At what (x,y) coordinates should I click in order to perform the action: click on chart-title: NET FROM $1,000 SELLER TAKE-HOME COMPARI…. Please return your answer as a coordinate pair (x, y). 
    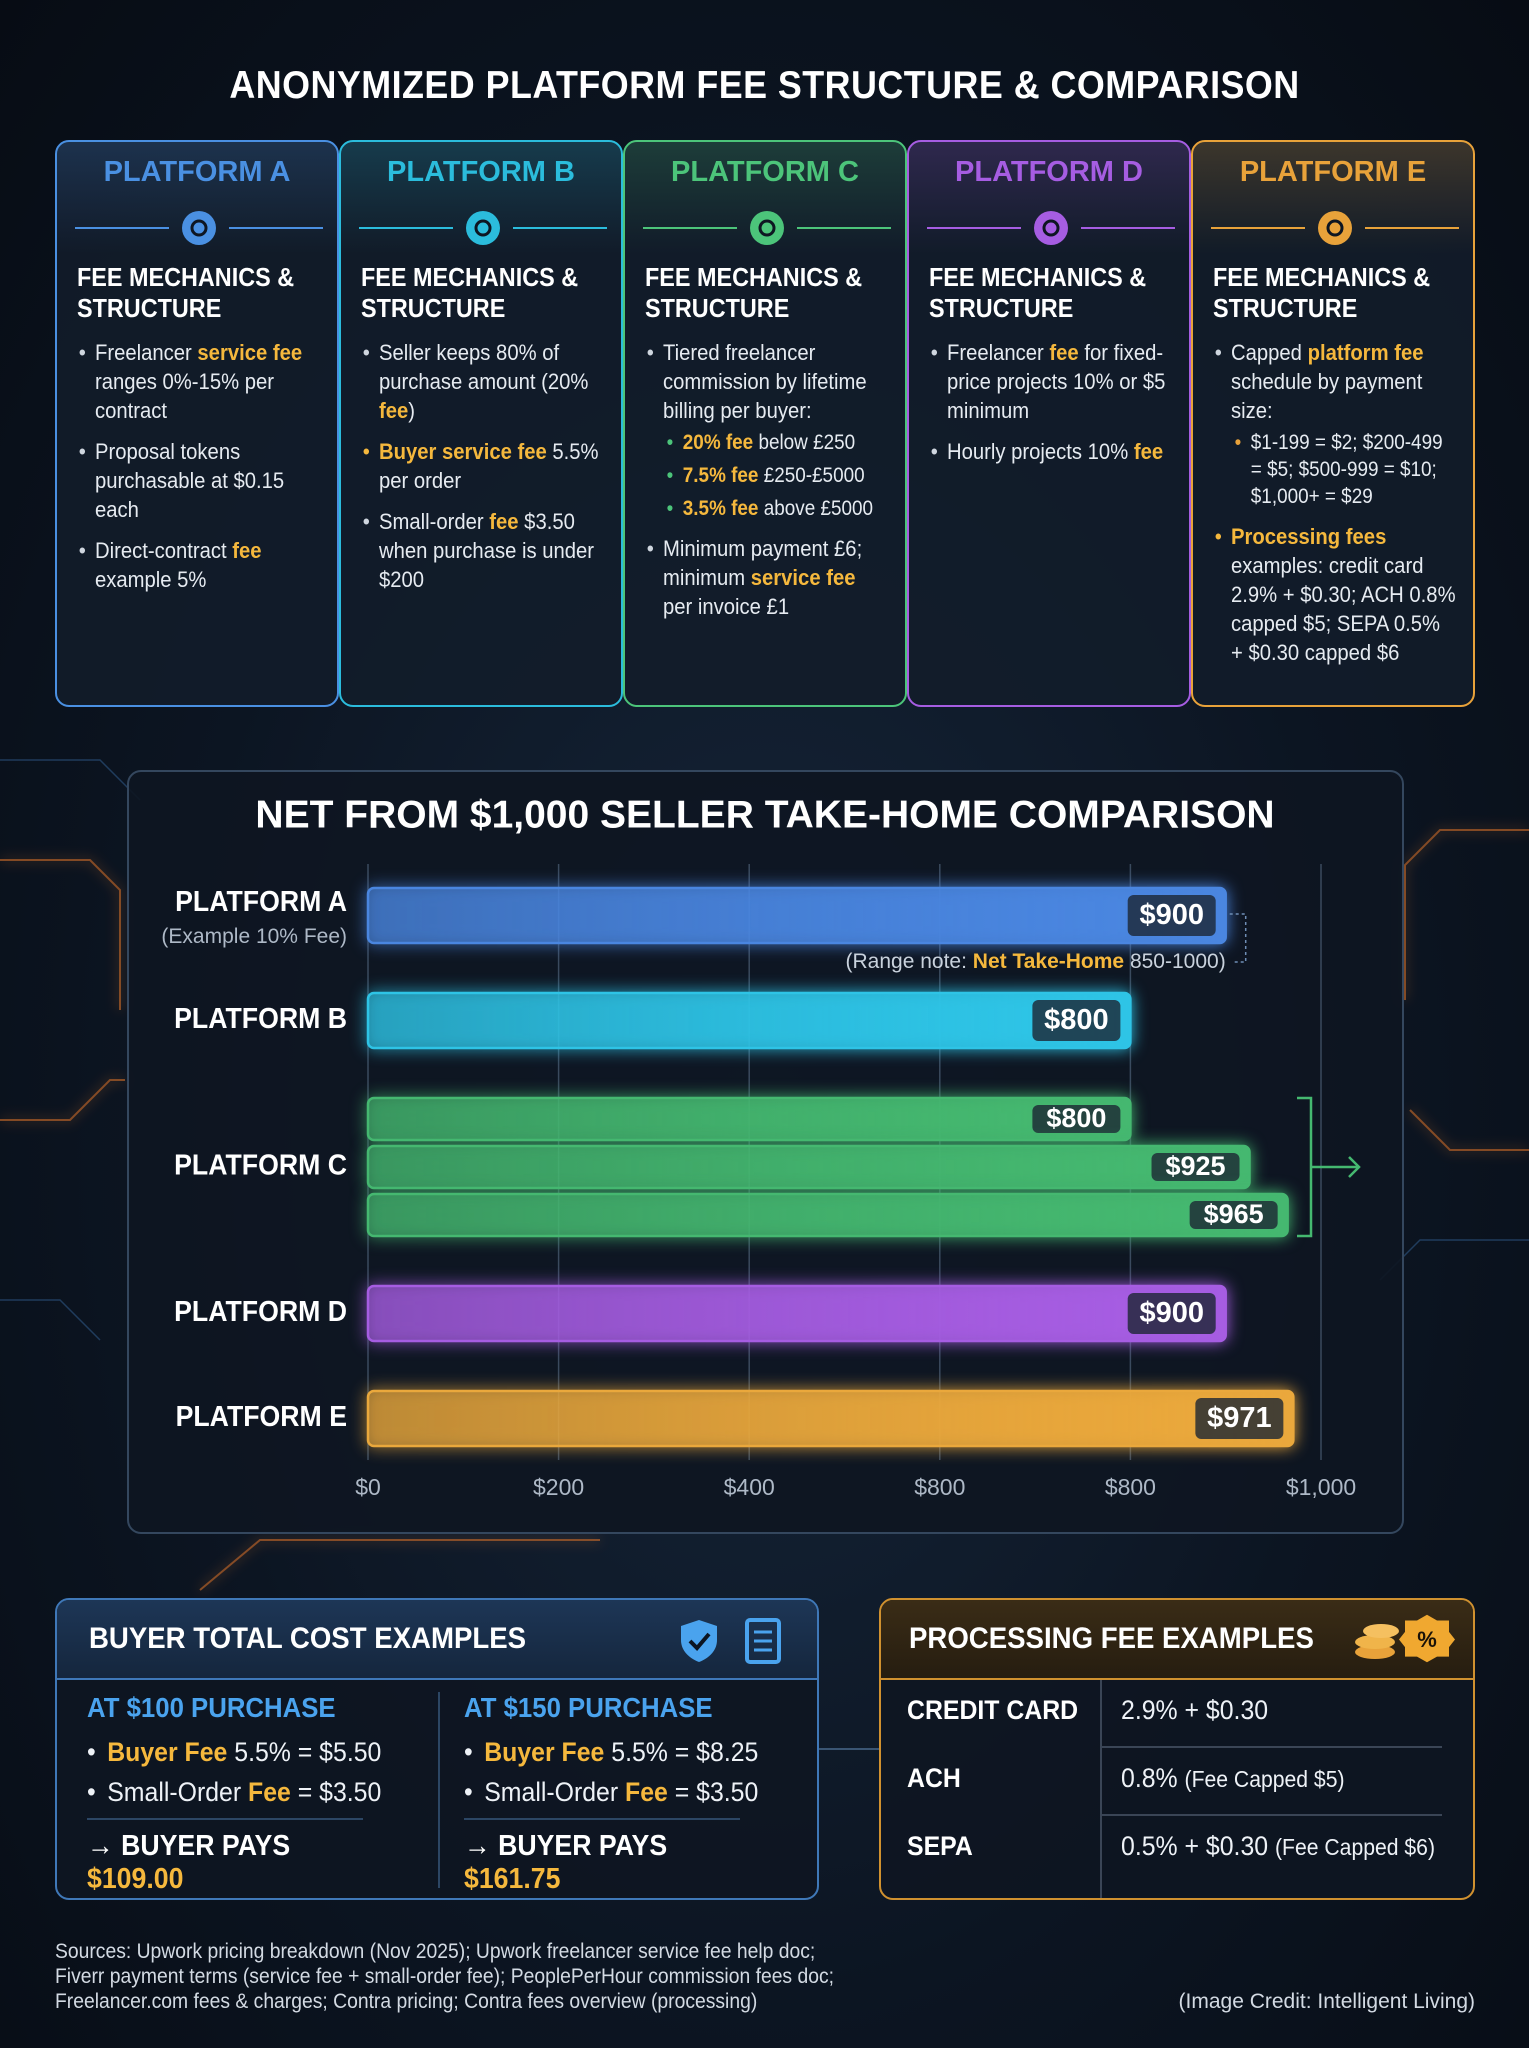
    Looking at the image, I should click on (764, 814).